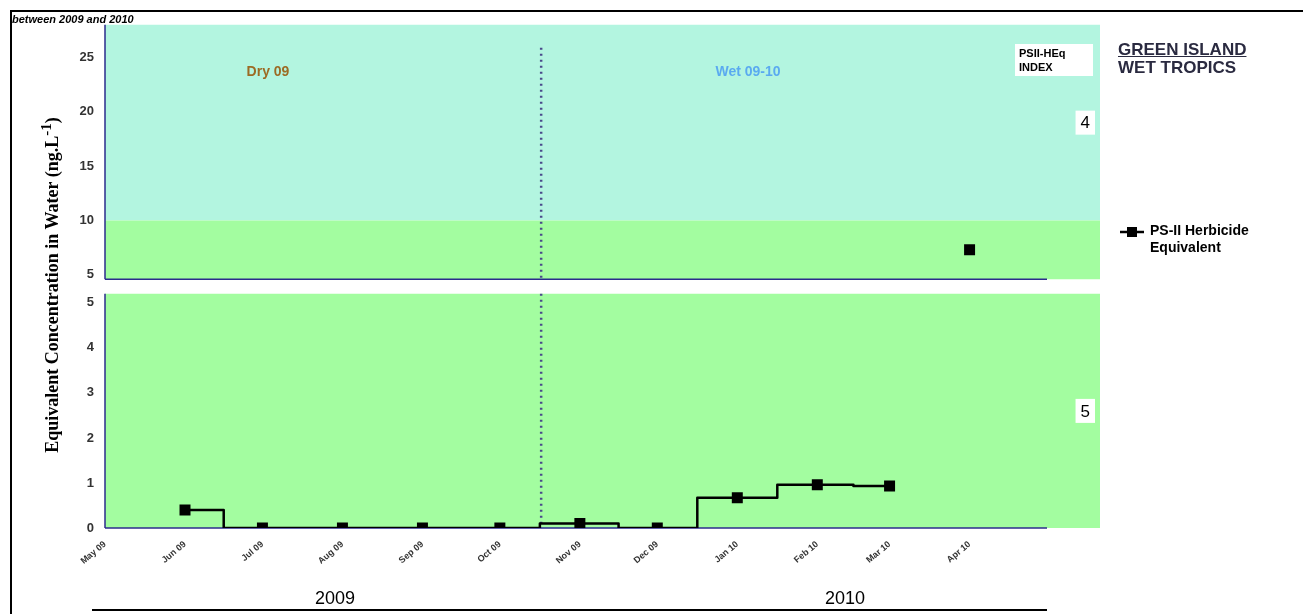 The height and width of the screenshot is (614, 1303). I want to click on y-tick-label: 25, so click(86, 56).